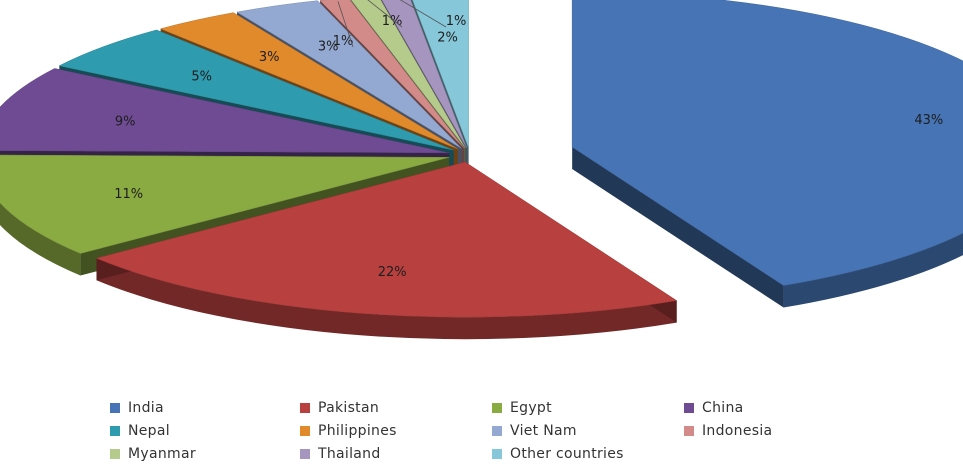 The height and width of the screenshot is (474, 963). Describe the element at coordinates (588, 407) in the screenshot. I see `legend-item-egypt: Egypt` at that location.